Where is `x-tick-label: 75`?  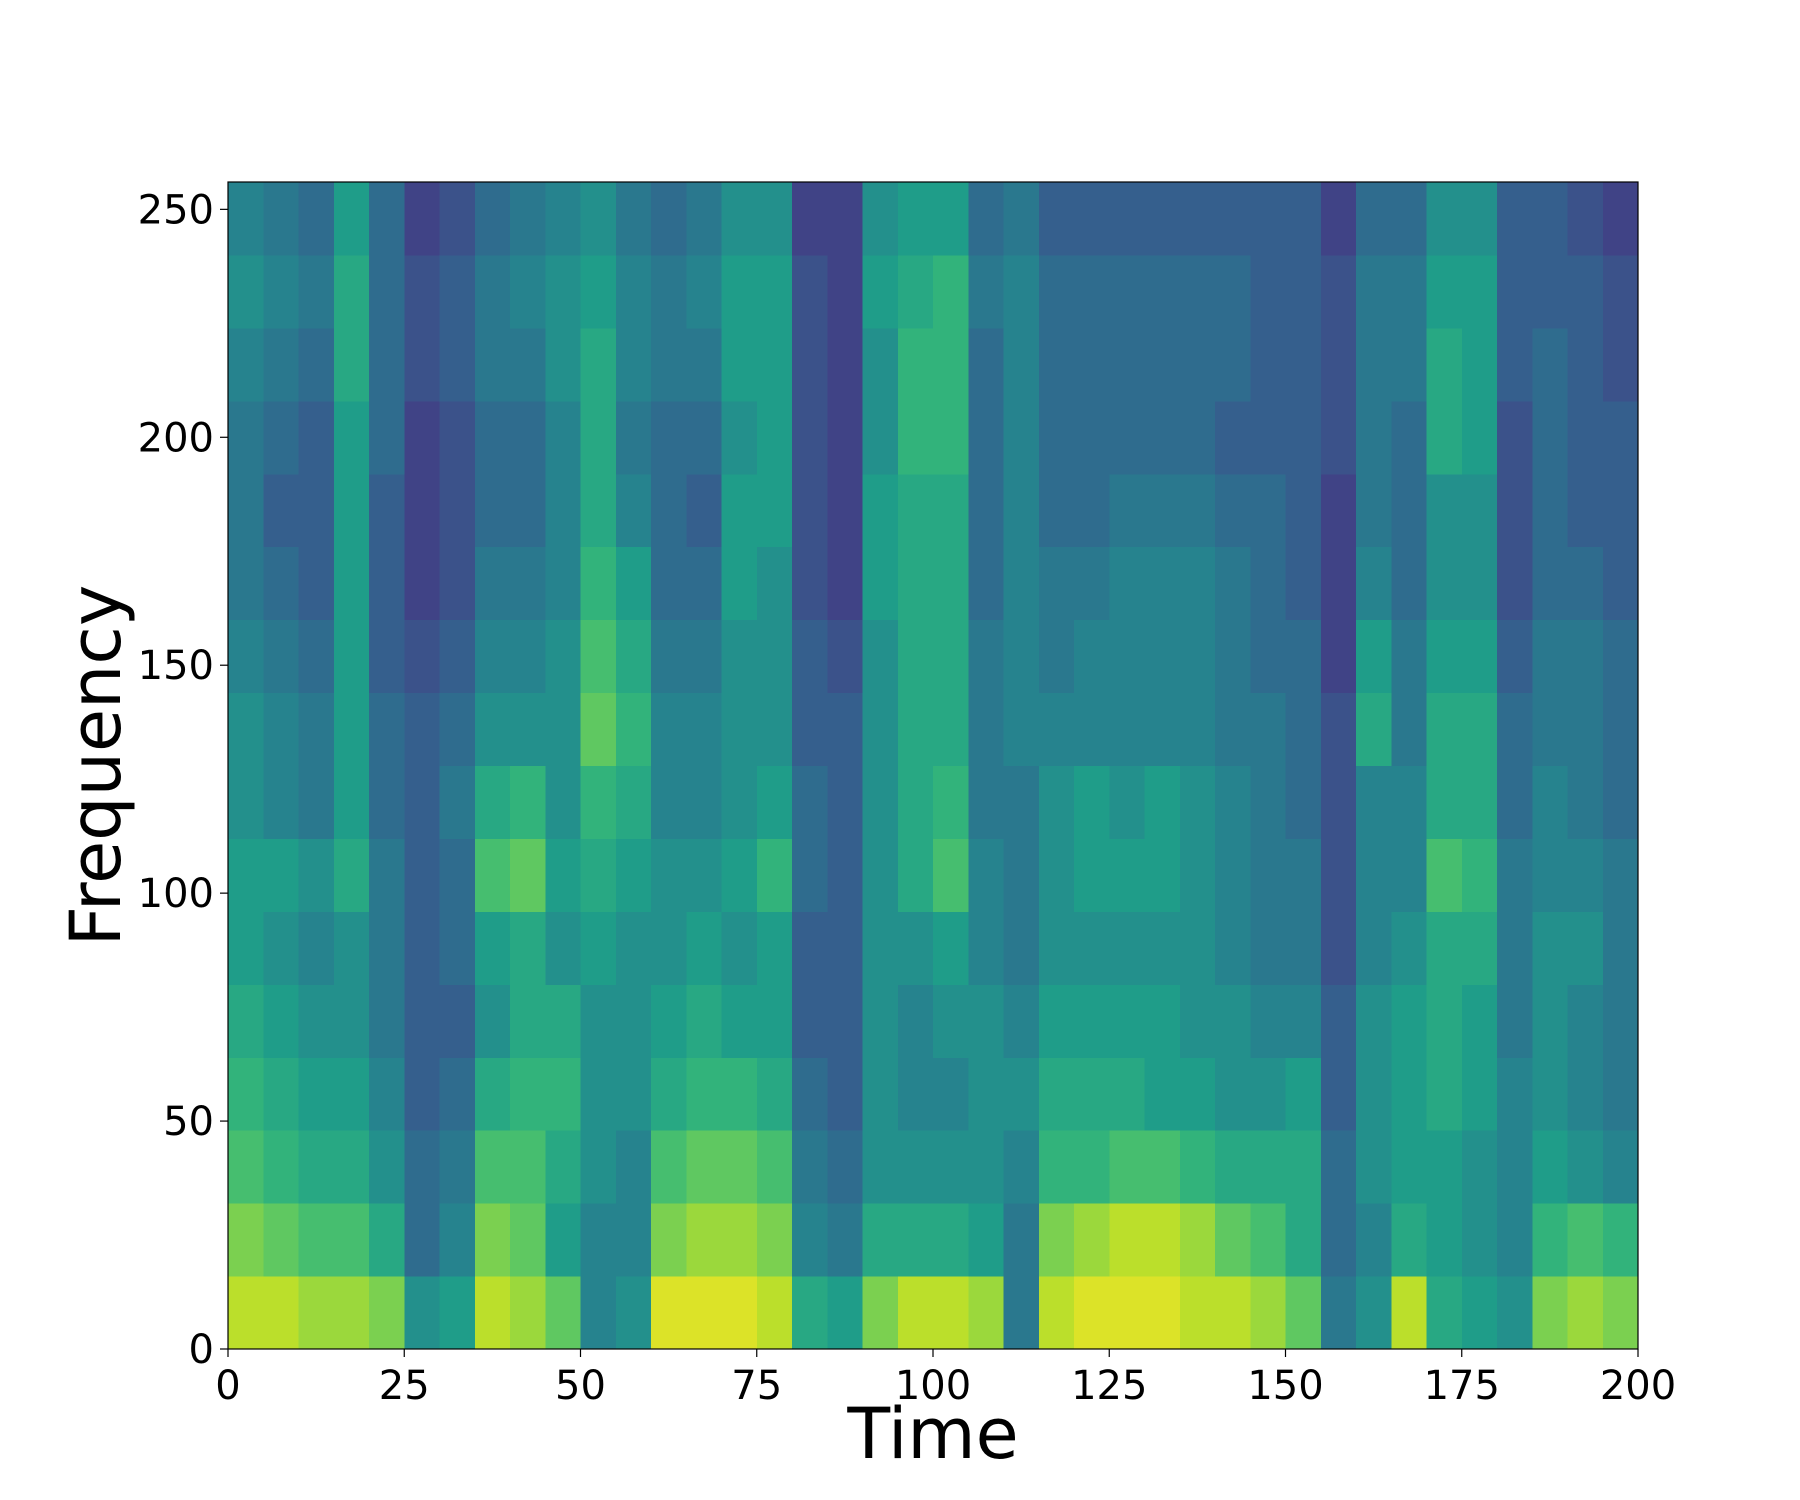 x-tick-label: 75 is located at coordinates (756, 1386).